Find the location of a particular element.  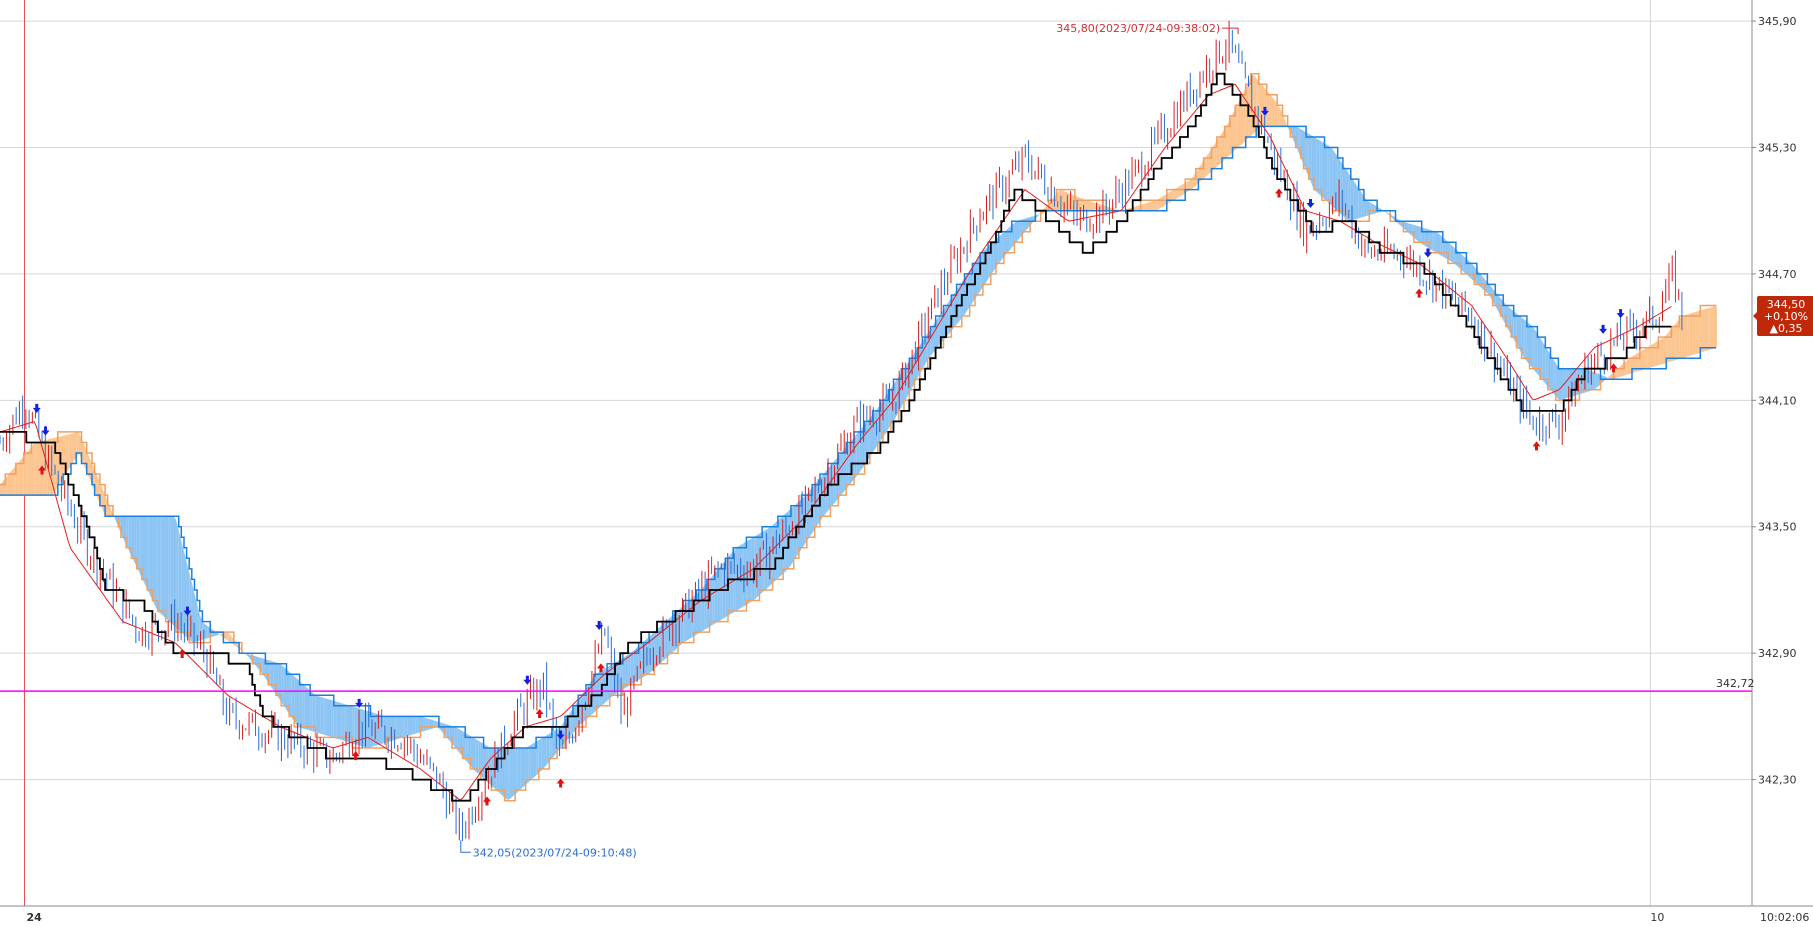

low-annotation-leader is located at coordinates (465, 846).